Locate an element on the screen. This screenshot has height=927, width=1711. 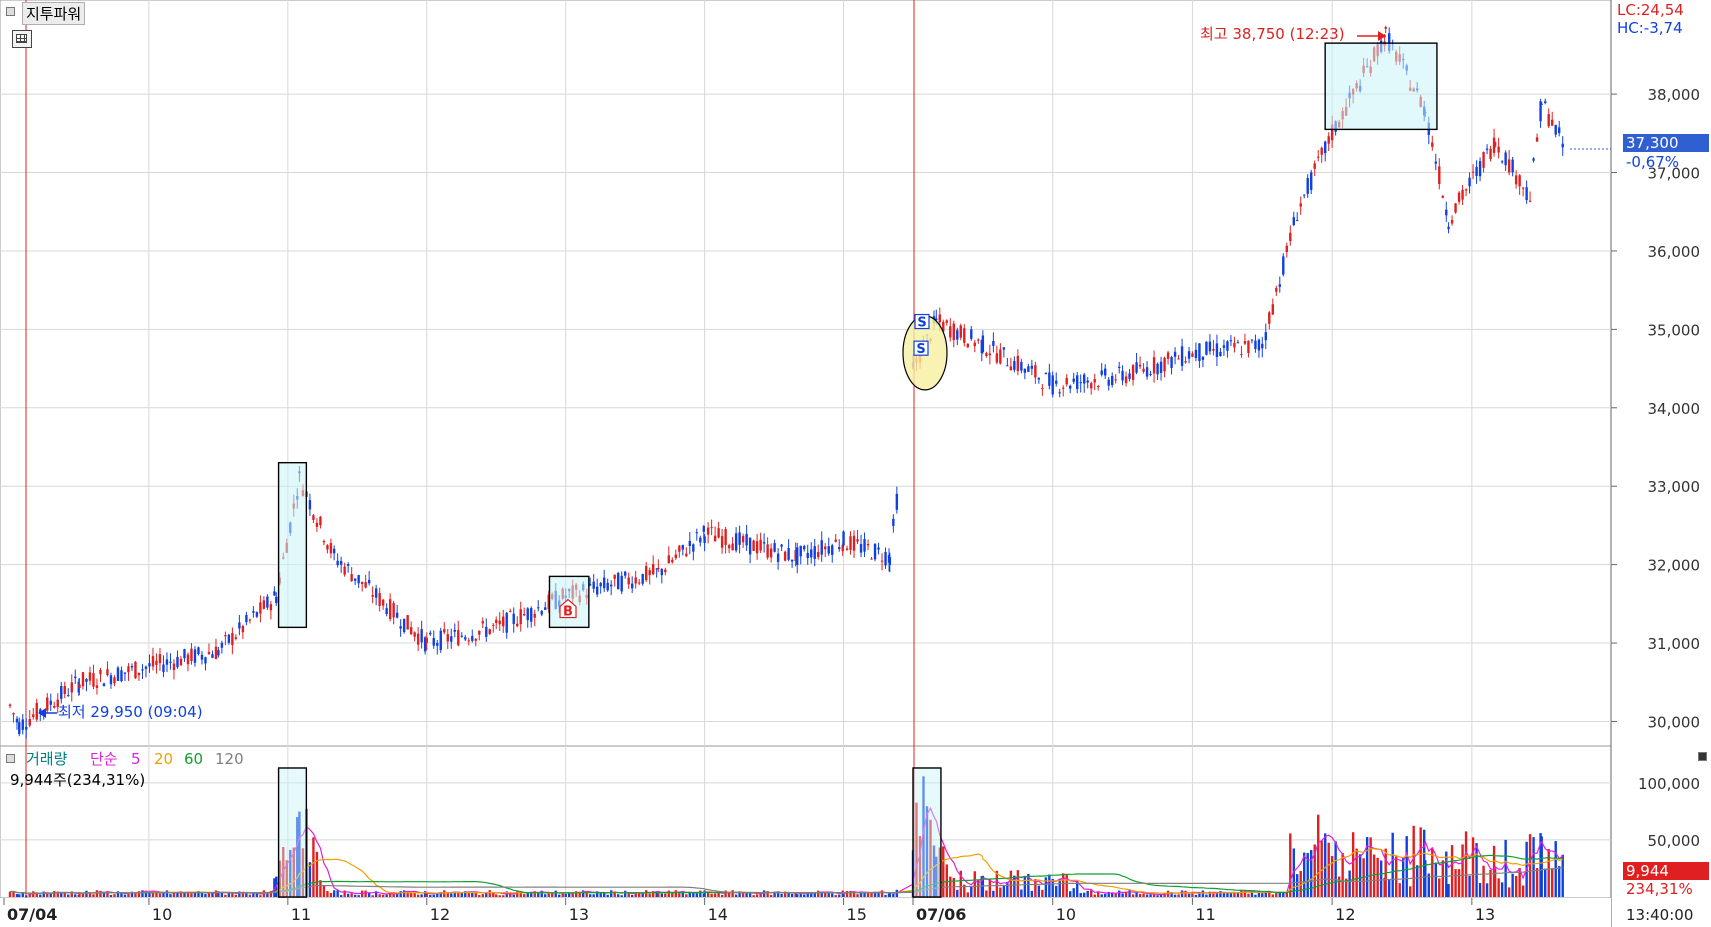
volume-panel-icon is located at coordinates (10, 758).